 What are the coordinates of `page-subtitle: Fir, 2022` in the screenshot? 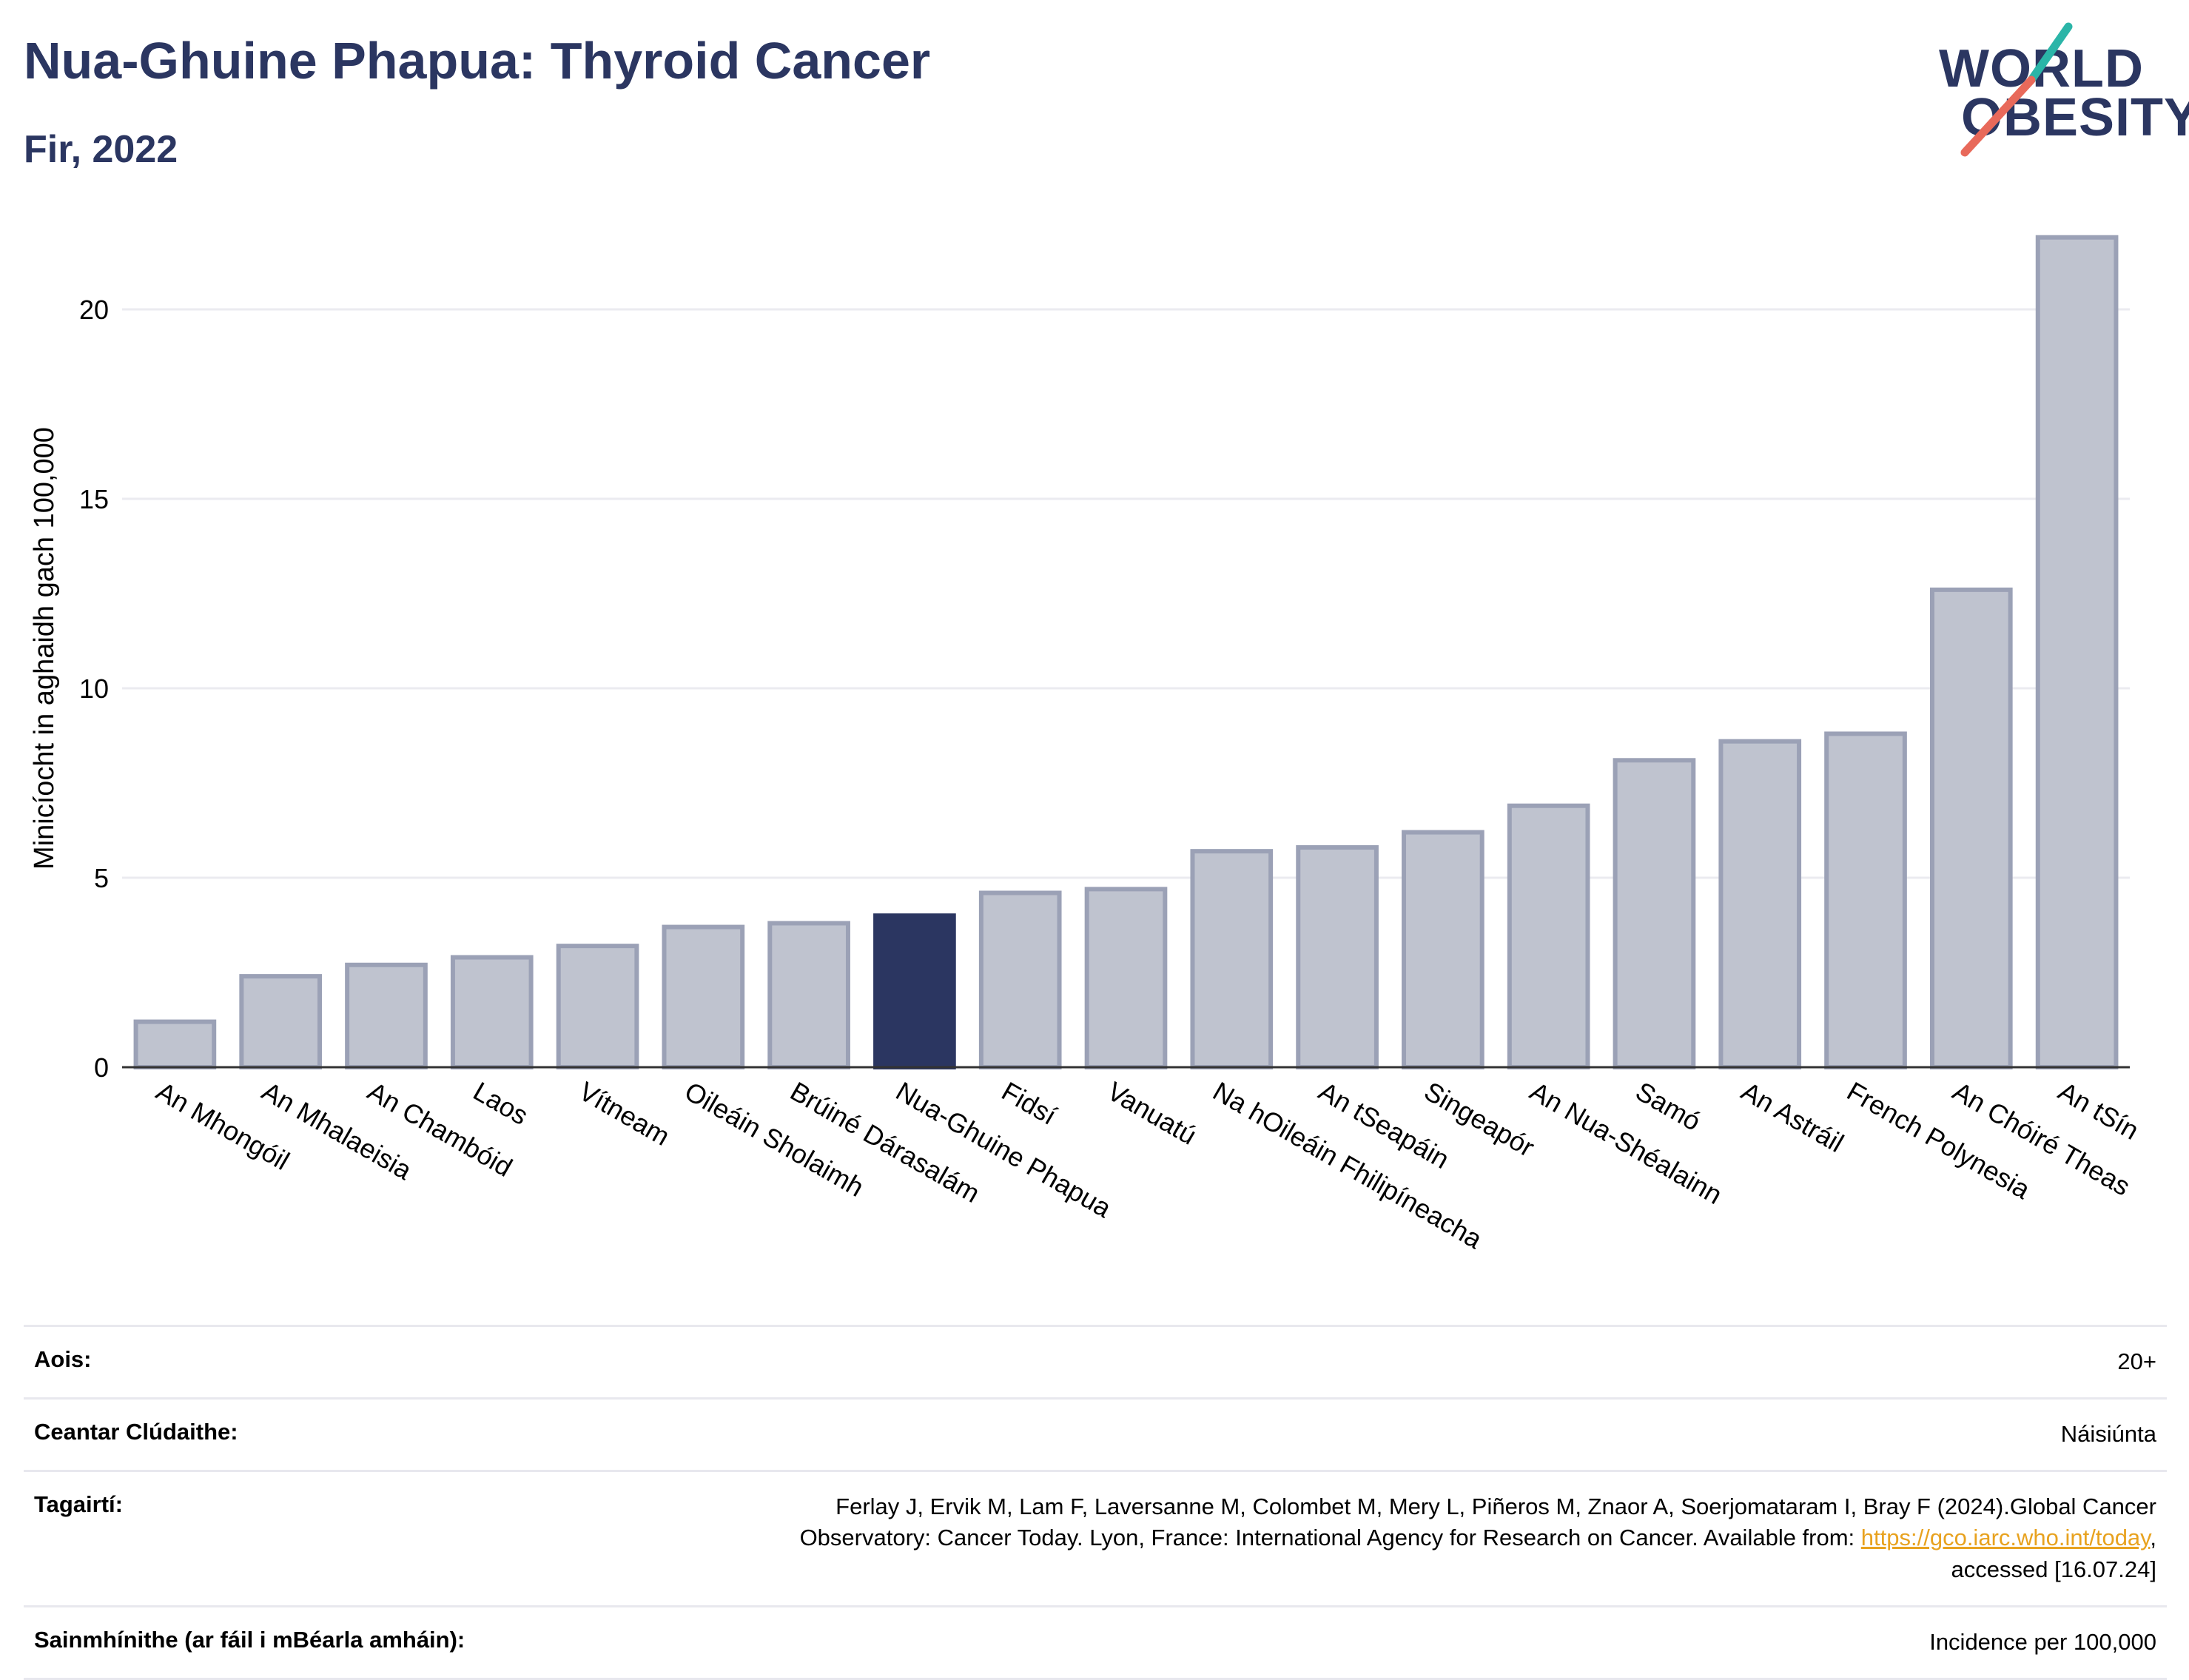 It's located at (101, 149).